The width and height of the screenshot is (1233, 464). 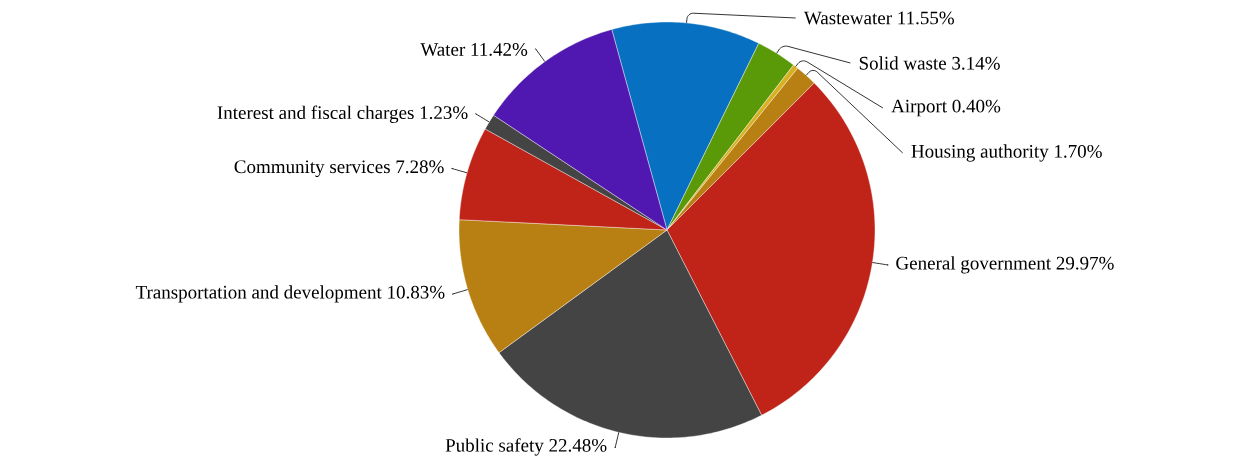 What do you see at coordinates (578, 445) in the screenshot?
I see `data-label: 22.48%` at bounding box center [578, 445].